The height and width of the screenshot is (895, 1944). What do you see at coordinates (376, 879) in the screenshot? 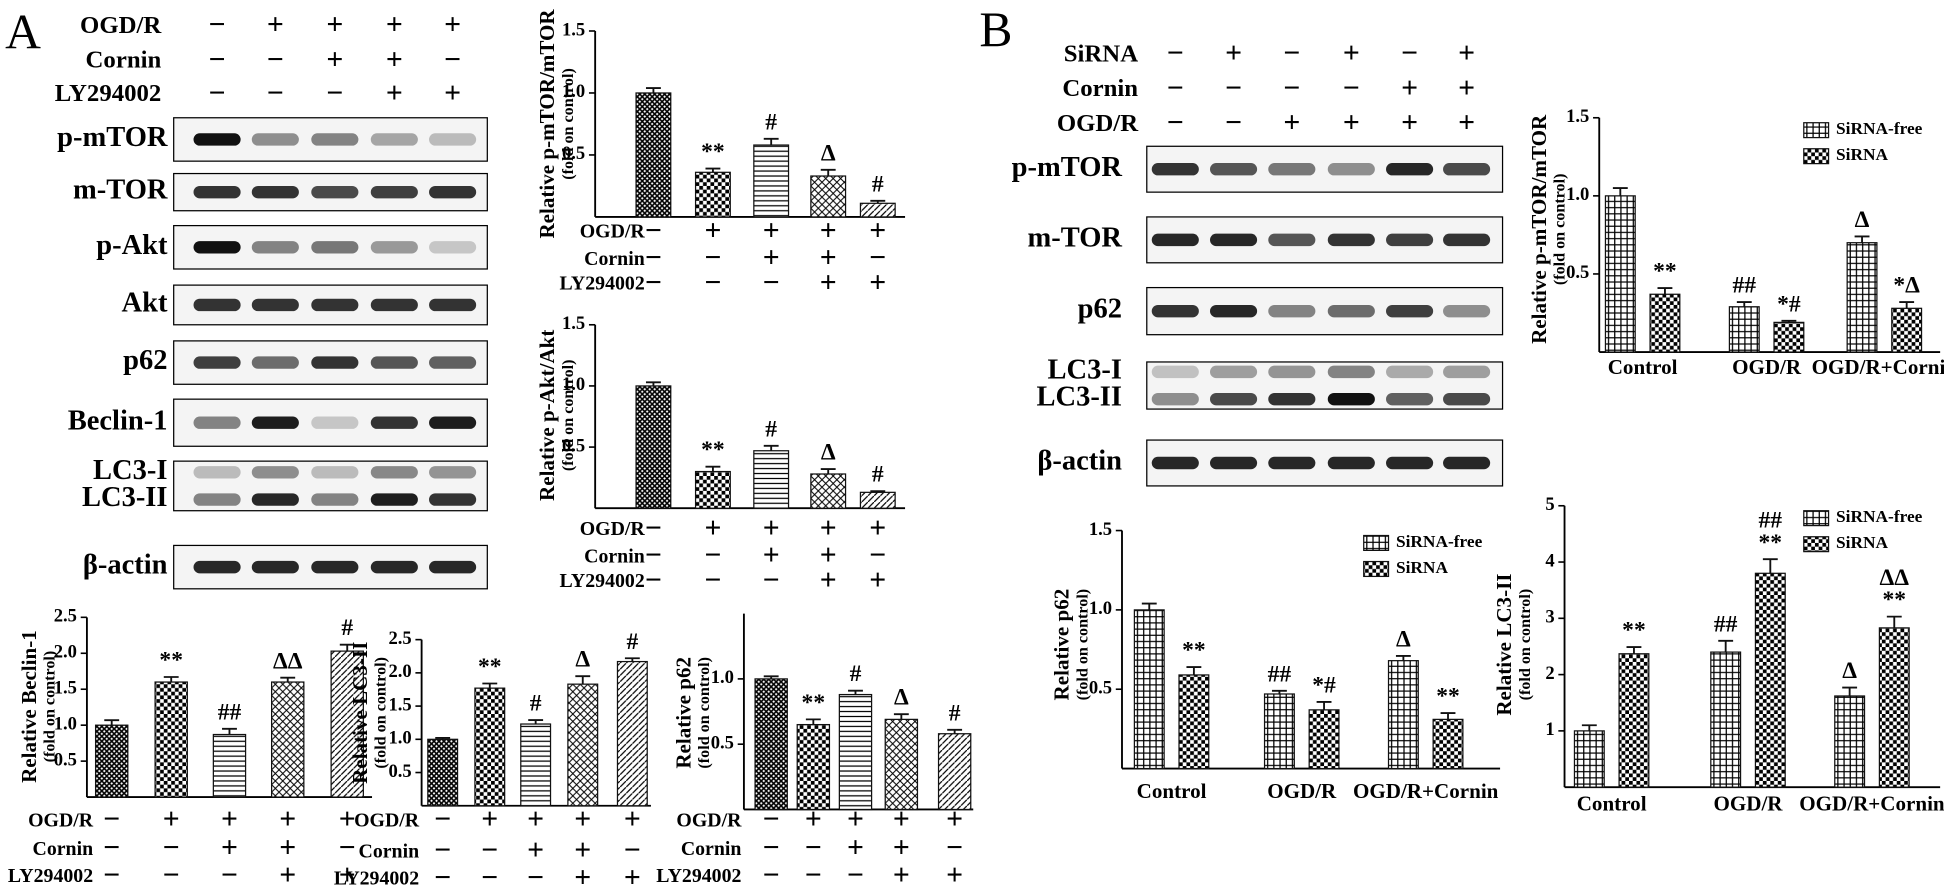
I see `condition-label: LY294002` at bounding box center [376, 879].